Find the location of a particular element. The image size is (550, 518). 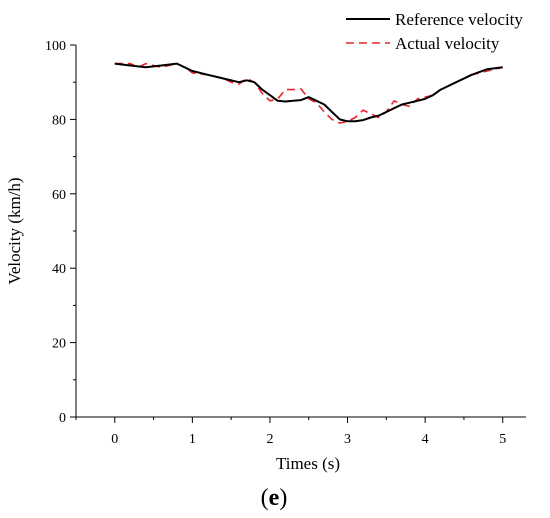

x-tick-label: 0 is located at coordinates (114, 439).